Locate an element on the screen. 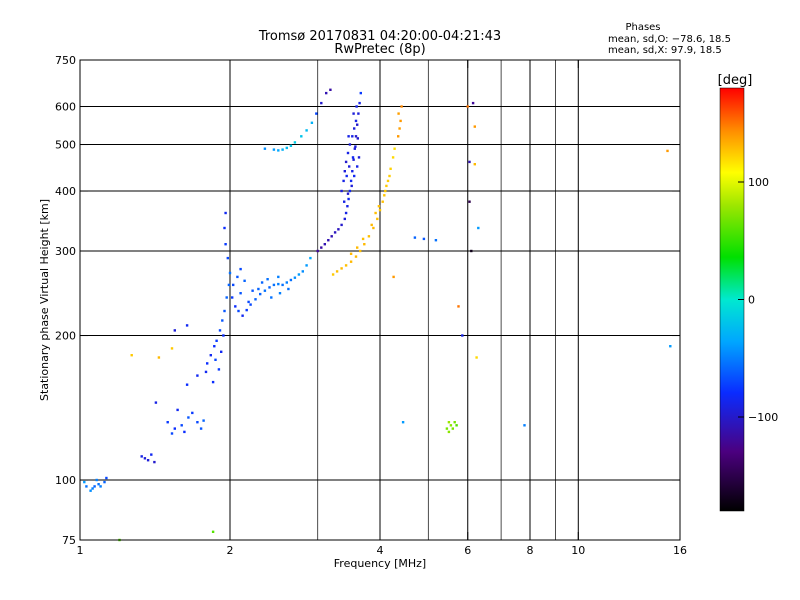  y-tick-label: 300 is located at coordinates (65, 251).